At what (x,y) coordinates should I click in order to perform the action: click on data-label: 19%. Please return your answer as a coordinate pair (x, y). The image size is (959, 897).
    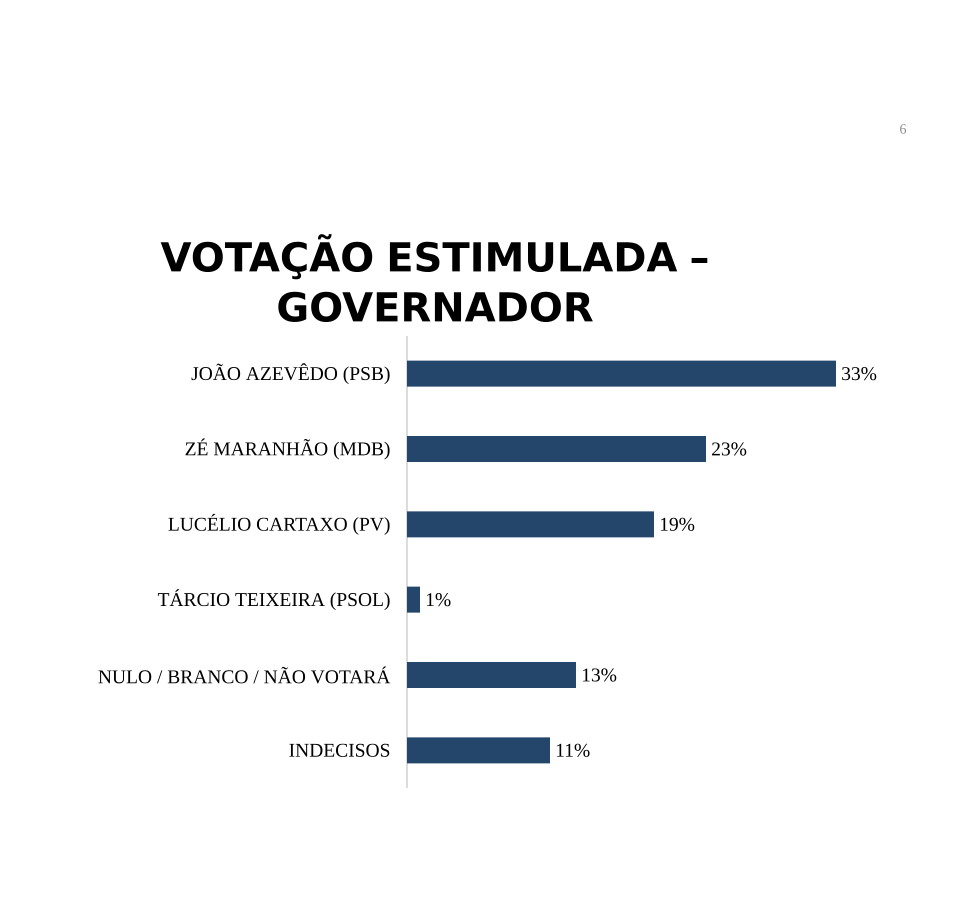
    Looking at the image, I should click on (677, 524).